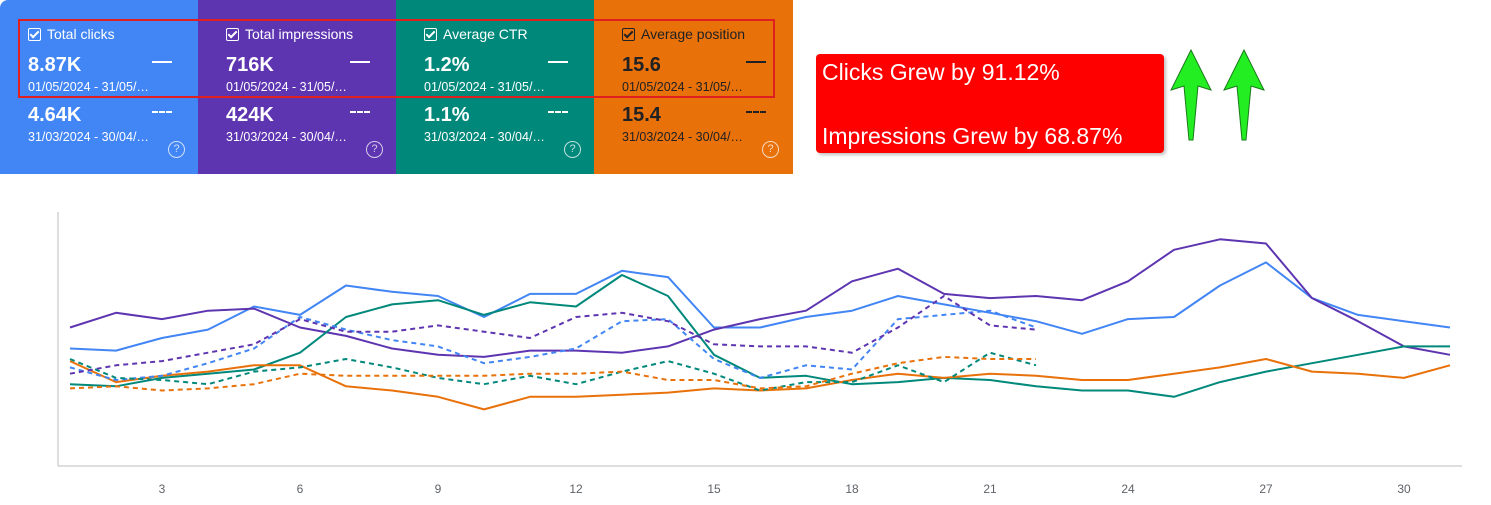 The height and width of the screenshot is (505, 1491). I want to click on series-line-clicks-previous, so click(553, 345).